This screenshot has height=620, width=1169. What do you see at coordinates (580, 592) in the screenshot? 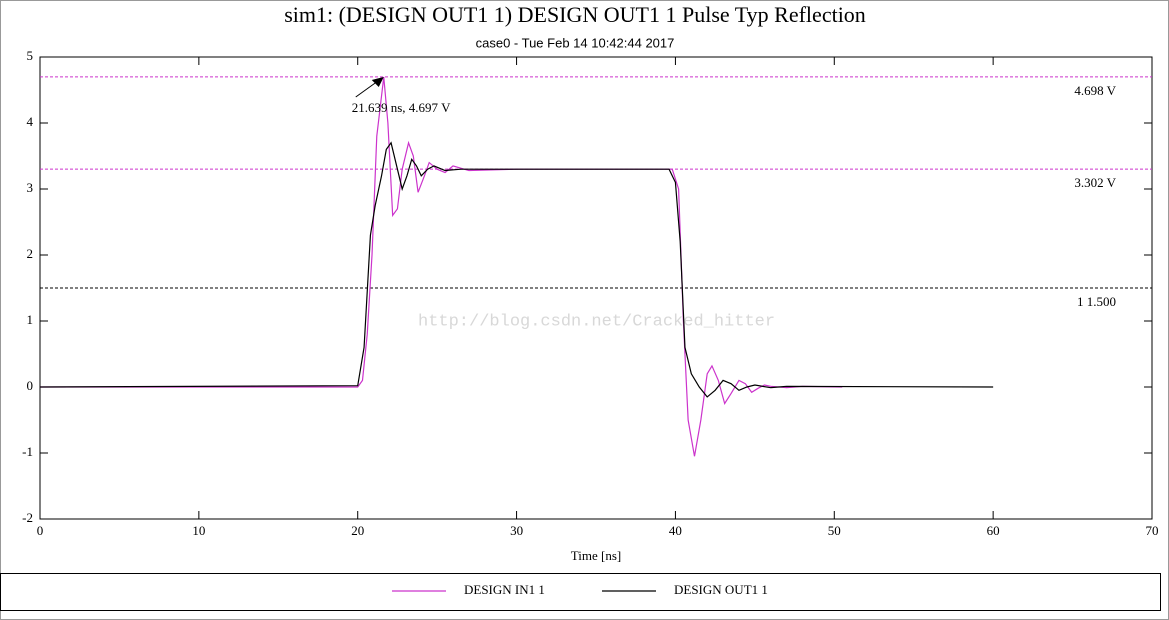
I see `legend-box` at bounding box center [580, 592].